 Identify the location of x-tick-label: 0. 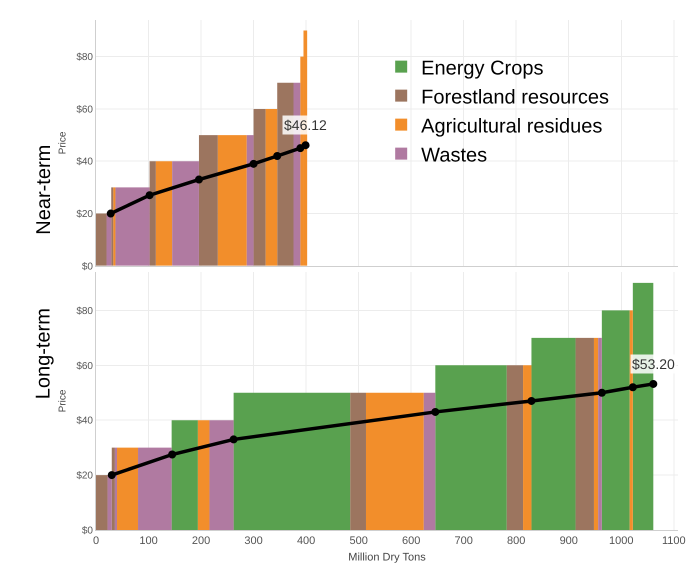
(96, 541).